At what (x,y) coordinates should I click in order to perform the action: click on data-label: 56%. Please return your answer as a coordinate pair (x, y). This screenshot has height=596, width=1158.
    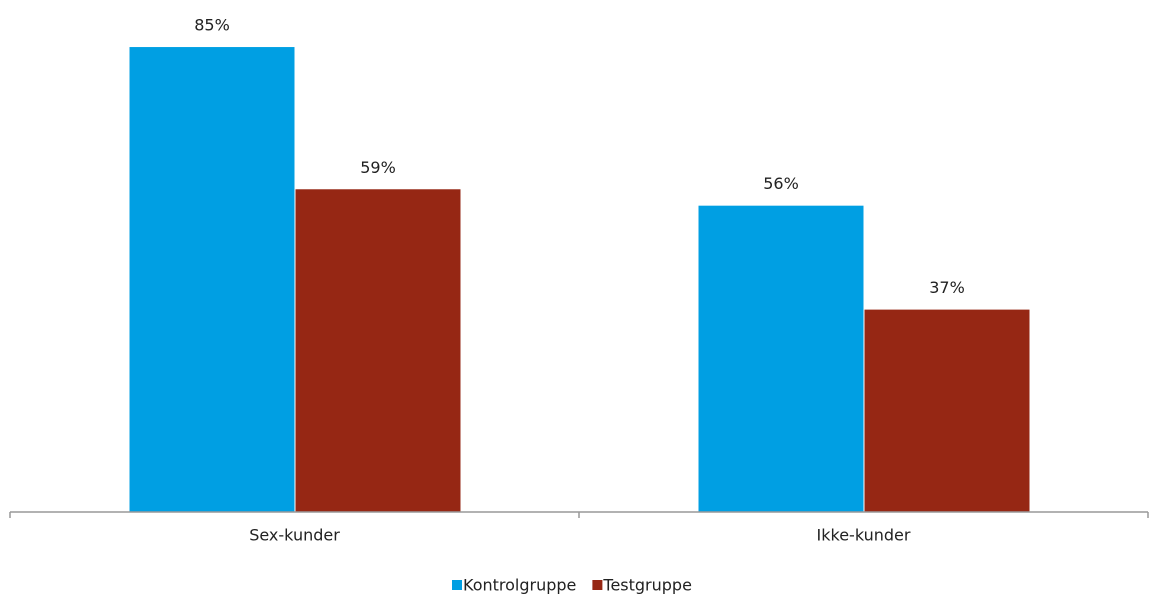
    Looking at the image, I should click on (781, 183).